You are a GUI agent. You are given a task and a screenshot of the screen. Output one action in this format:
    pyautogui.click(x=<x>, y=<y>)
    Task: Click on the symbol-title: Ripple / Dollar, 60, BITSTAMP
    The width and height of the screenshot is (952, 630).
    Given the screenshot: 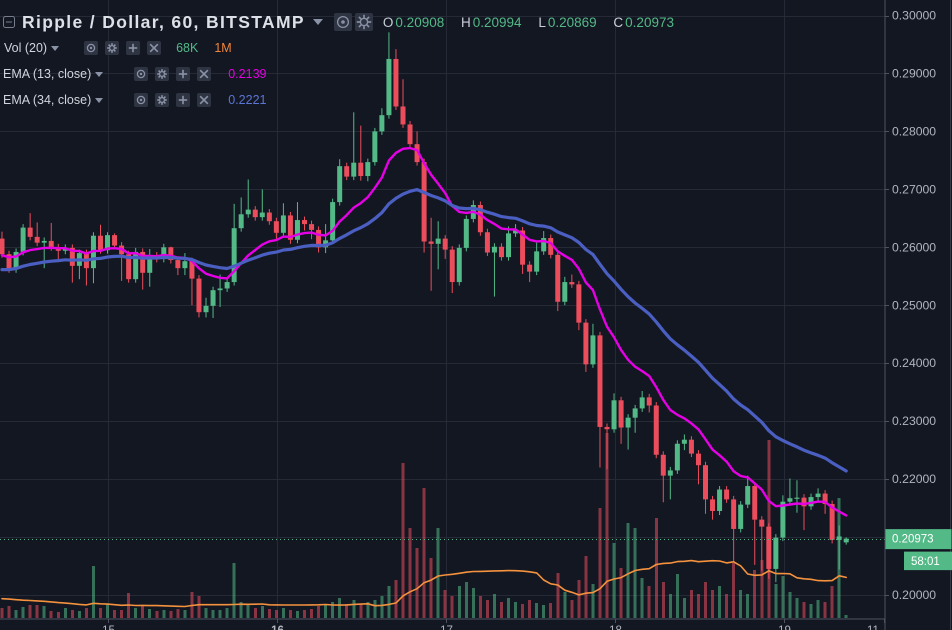 What is the action you would take?
    pyautogui.click(x=163, y=21)
    